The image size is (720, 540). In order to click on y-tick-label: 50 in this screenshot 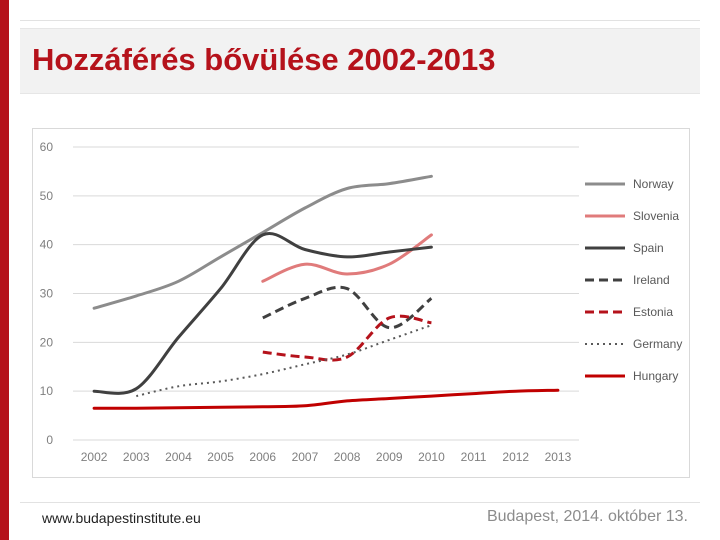, I will do `click(47, 196)`.